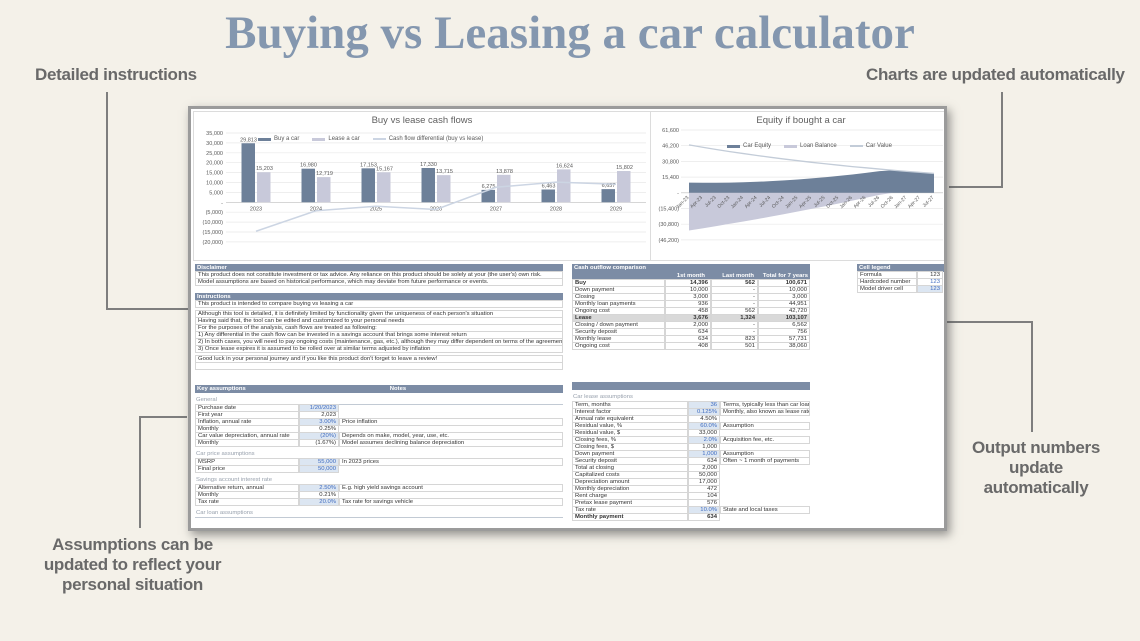  I want to click on buy-a-car-swatch, so click(264, 139).